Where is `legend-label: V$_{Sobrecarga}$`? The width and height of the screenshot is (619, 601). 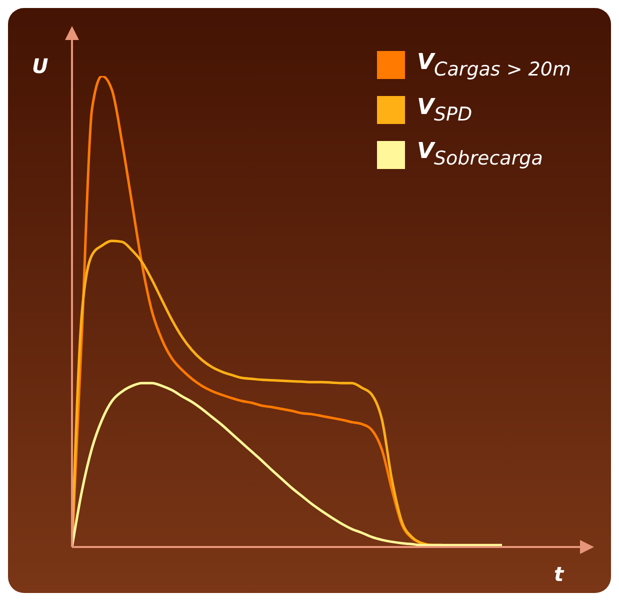 legend-label: V$_{Sobrecarga}$ is located at coordinates (479, 154).